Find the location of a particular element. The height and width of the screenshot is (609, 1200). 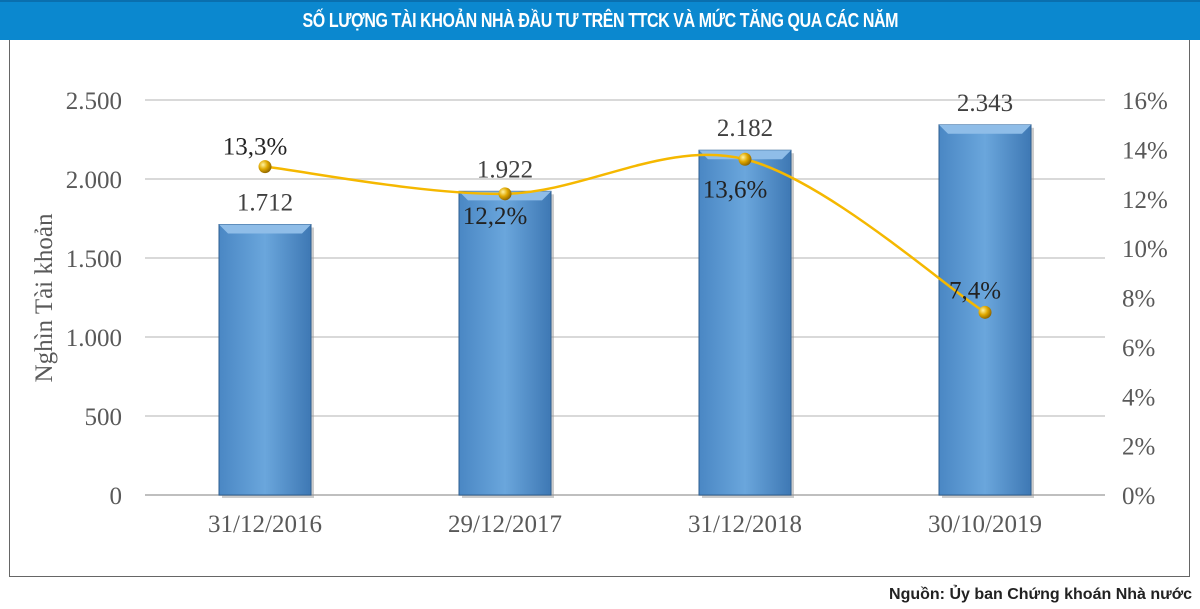

x-tick-label: 31/12/2016 is located at coordinates (265, 524).